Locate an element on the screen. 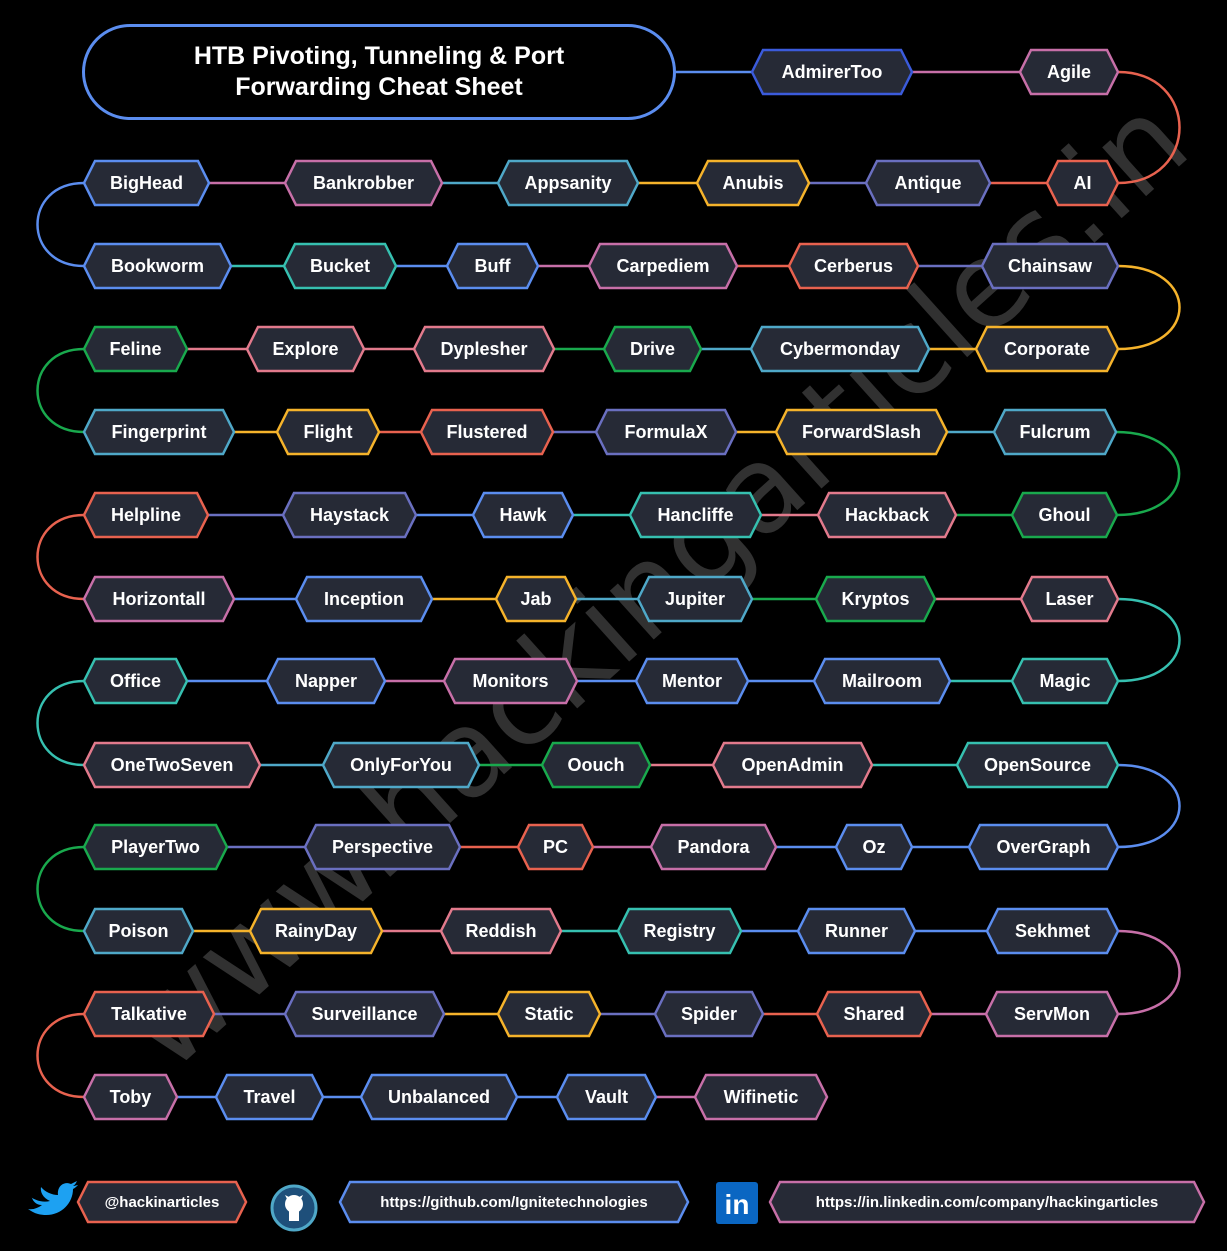 The height and width of the screenshot is (1251, 1227). node-label: Cerberus is located at coordinates (853, 266).